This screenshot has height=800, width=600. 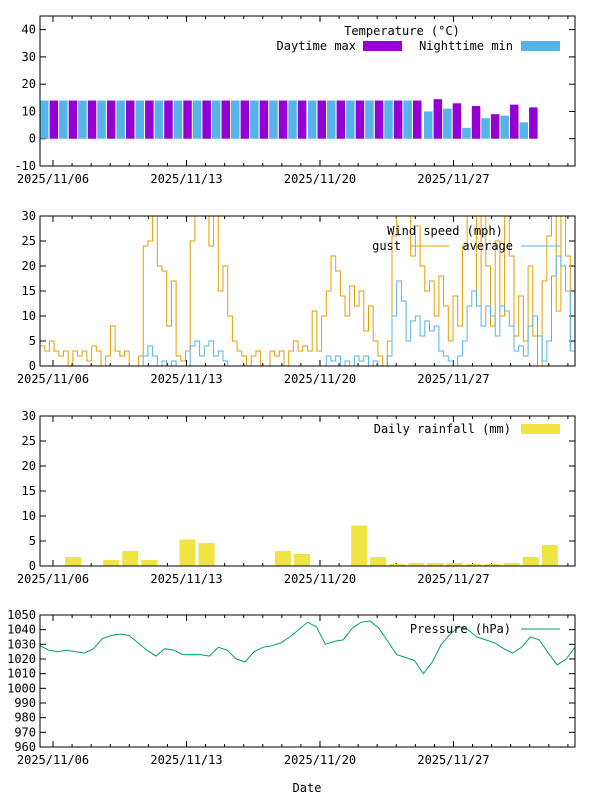 What do you see at coordinates (487, 246) in the screenshot?
I see `legend-label-average: average` at bounding box center [487, 246].